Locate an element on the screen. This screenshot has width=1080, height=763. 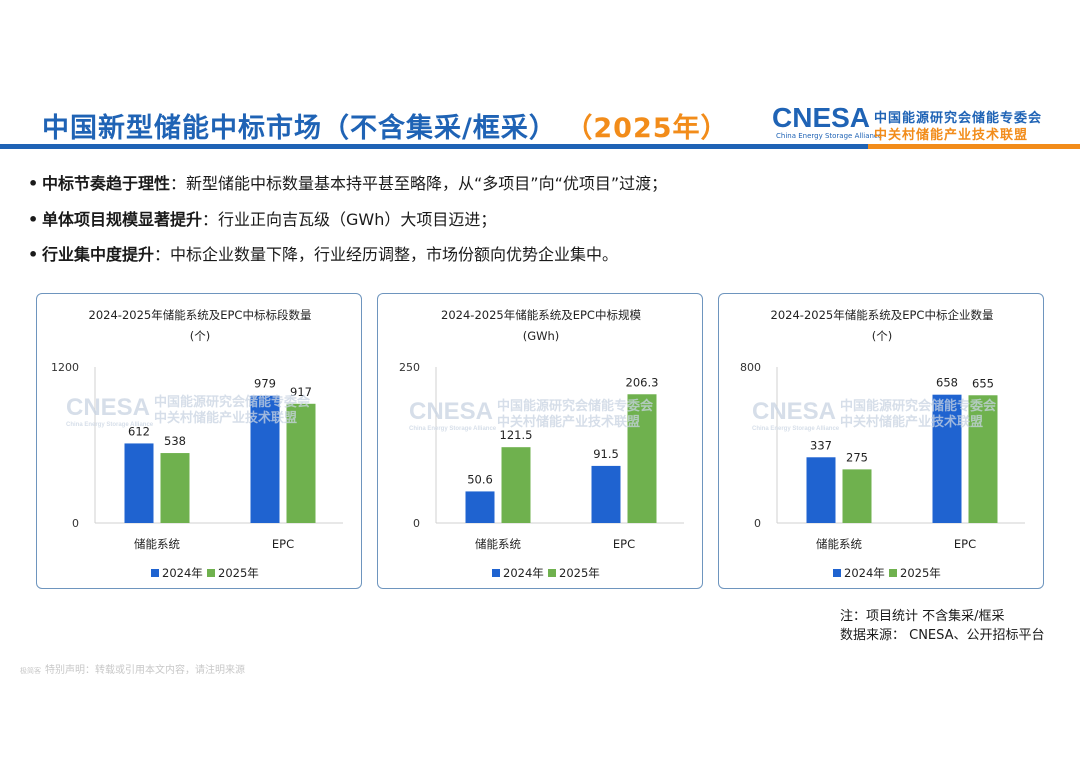
data-label: 538 is located at coordinates (175, 441).